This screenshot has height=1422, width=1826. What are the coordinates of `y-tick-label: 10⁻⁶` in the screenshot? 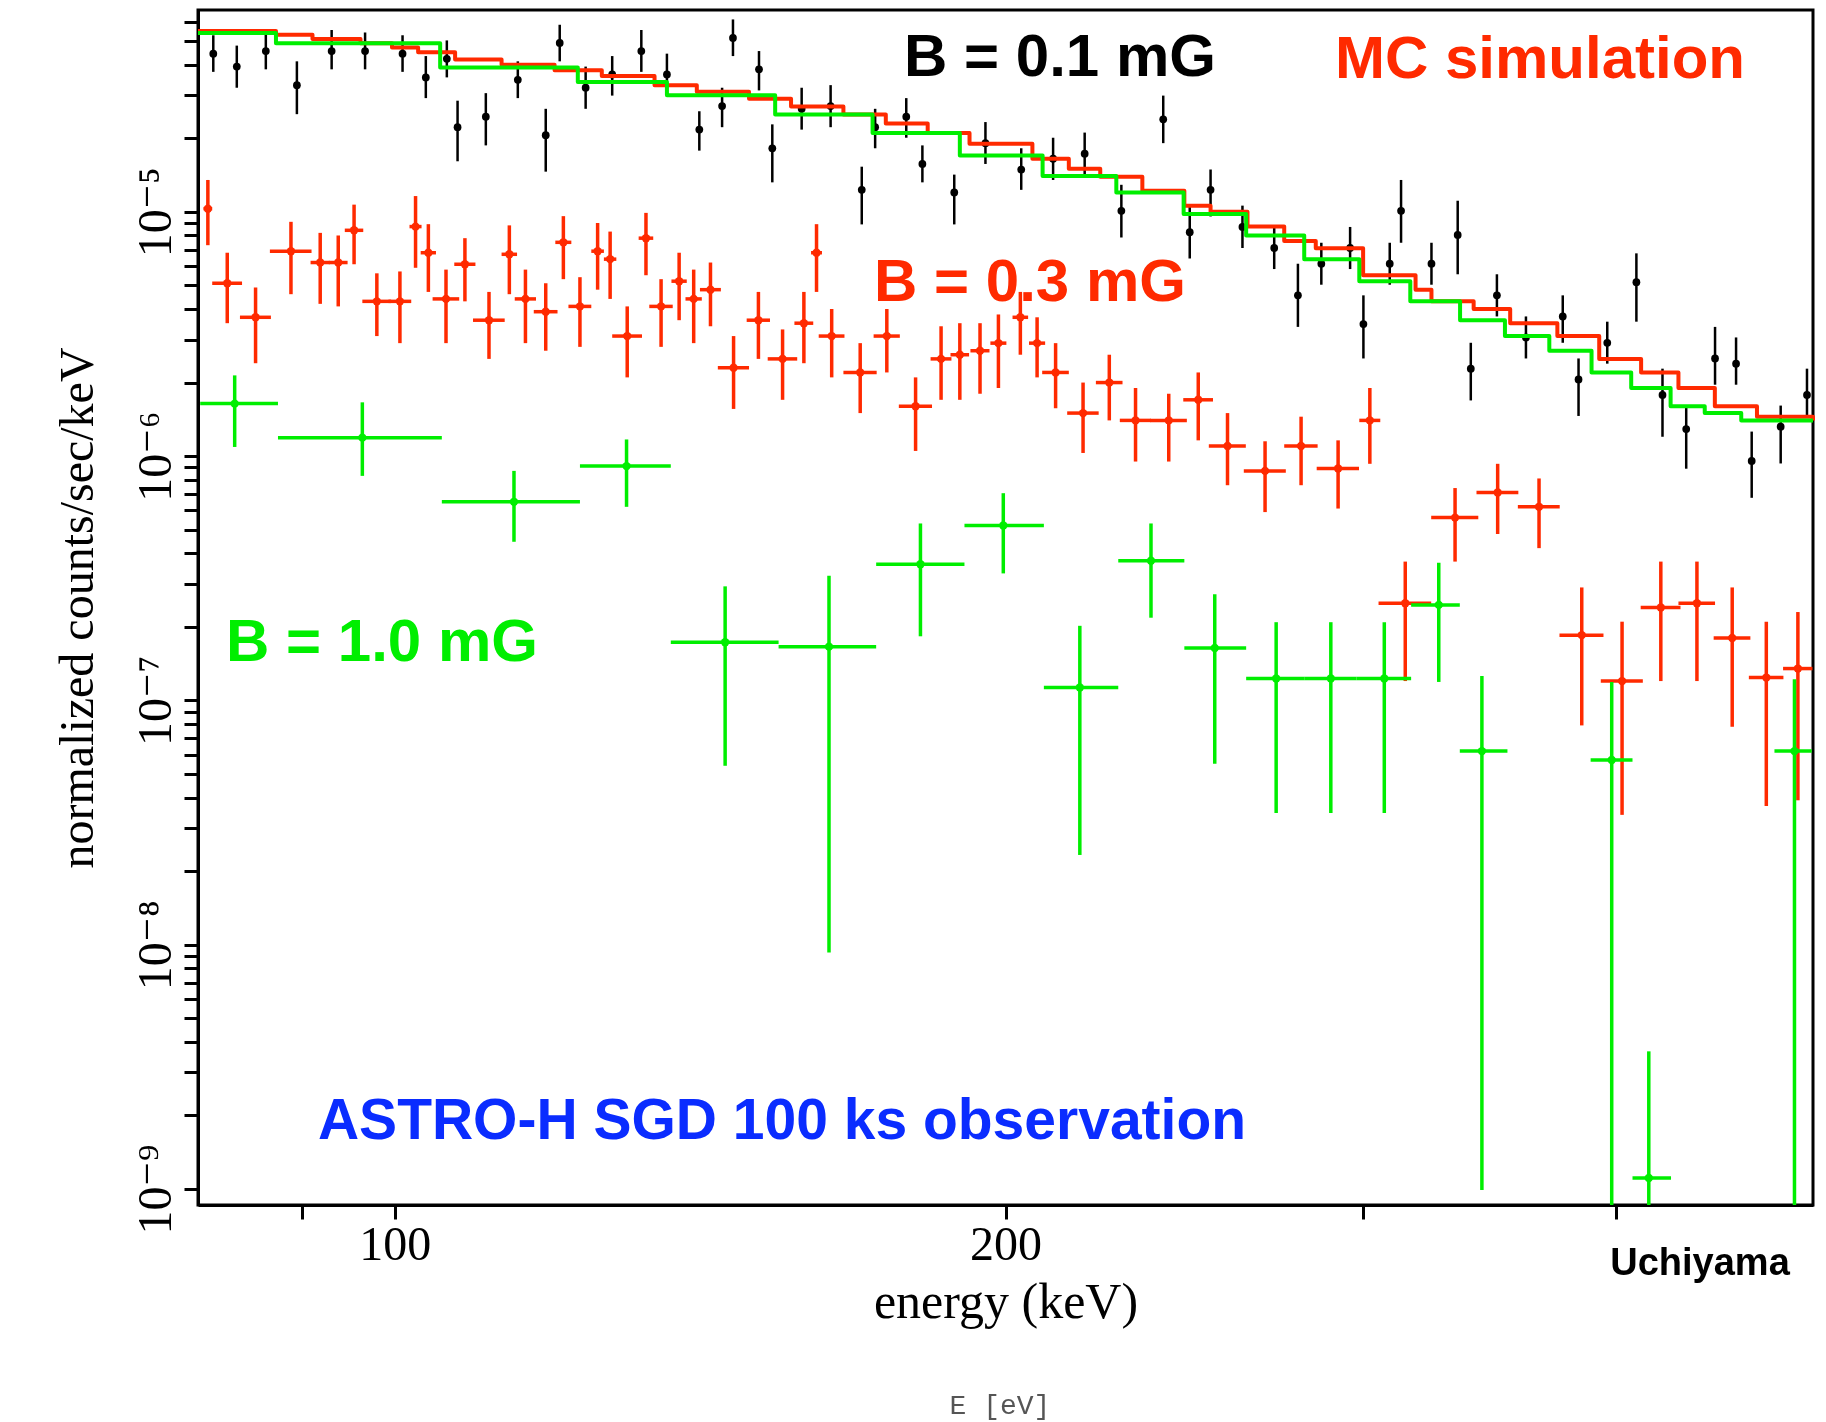 It's located at (154, 456).